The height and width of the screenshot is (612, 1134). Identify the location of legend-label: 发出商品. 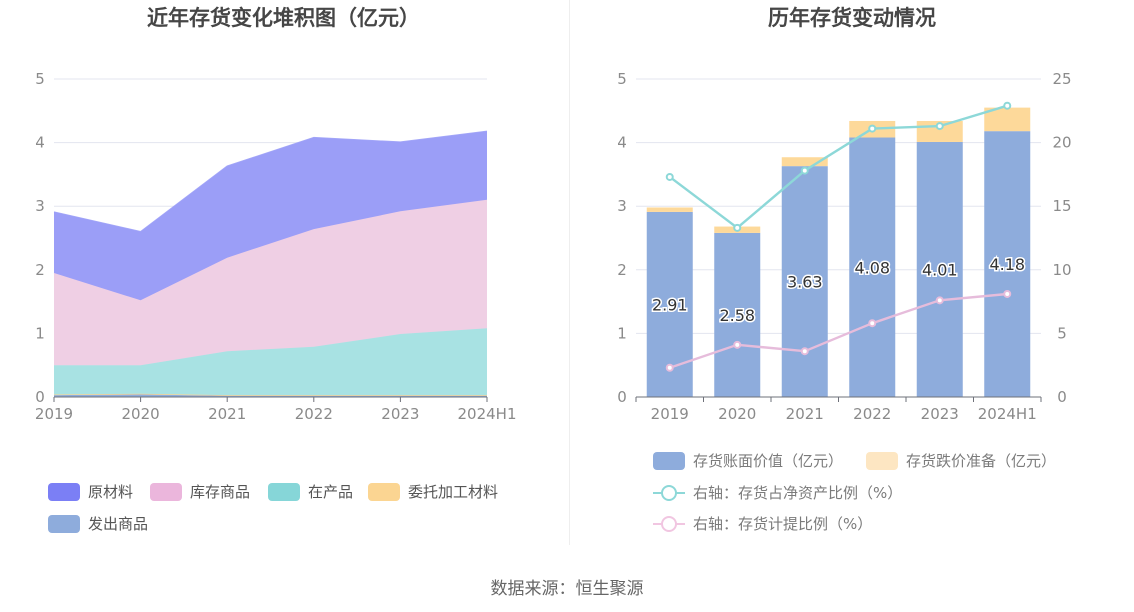
(118, 524).